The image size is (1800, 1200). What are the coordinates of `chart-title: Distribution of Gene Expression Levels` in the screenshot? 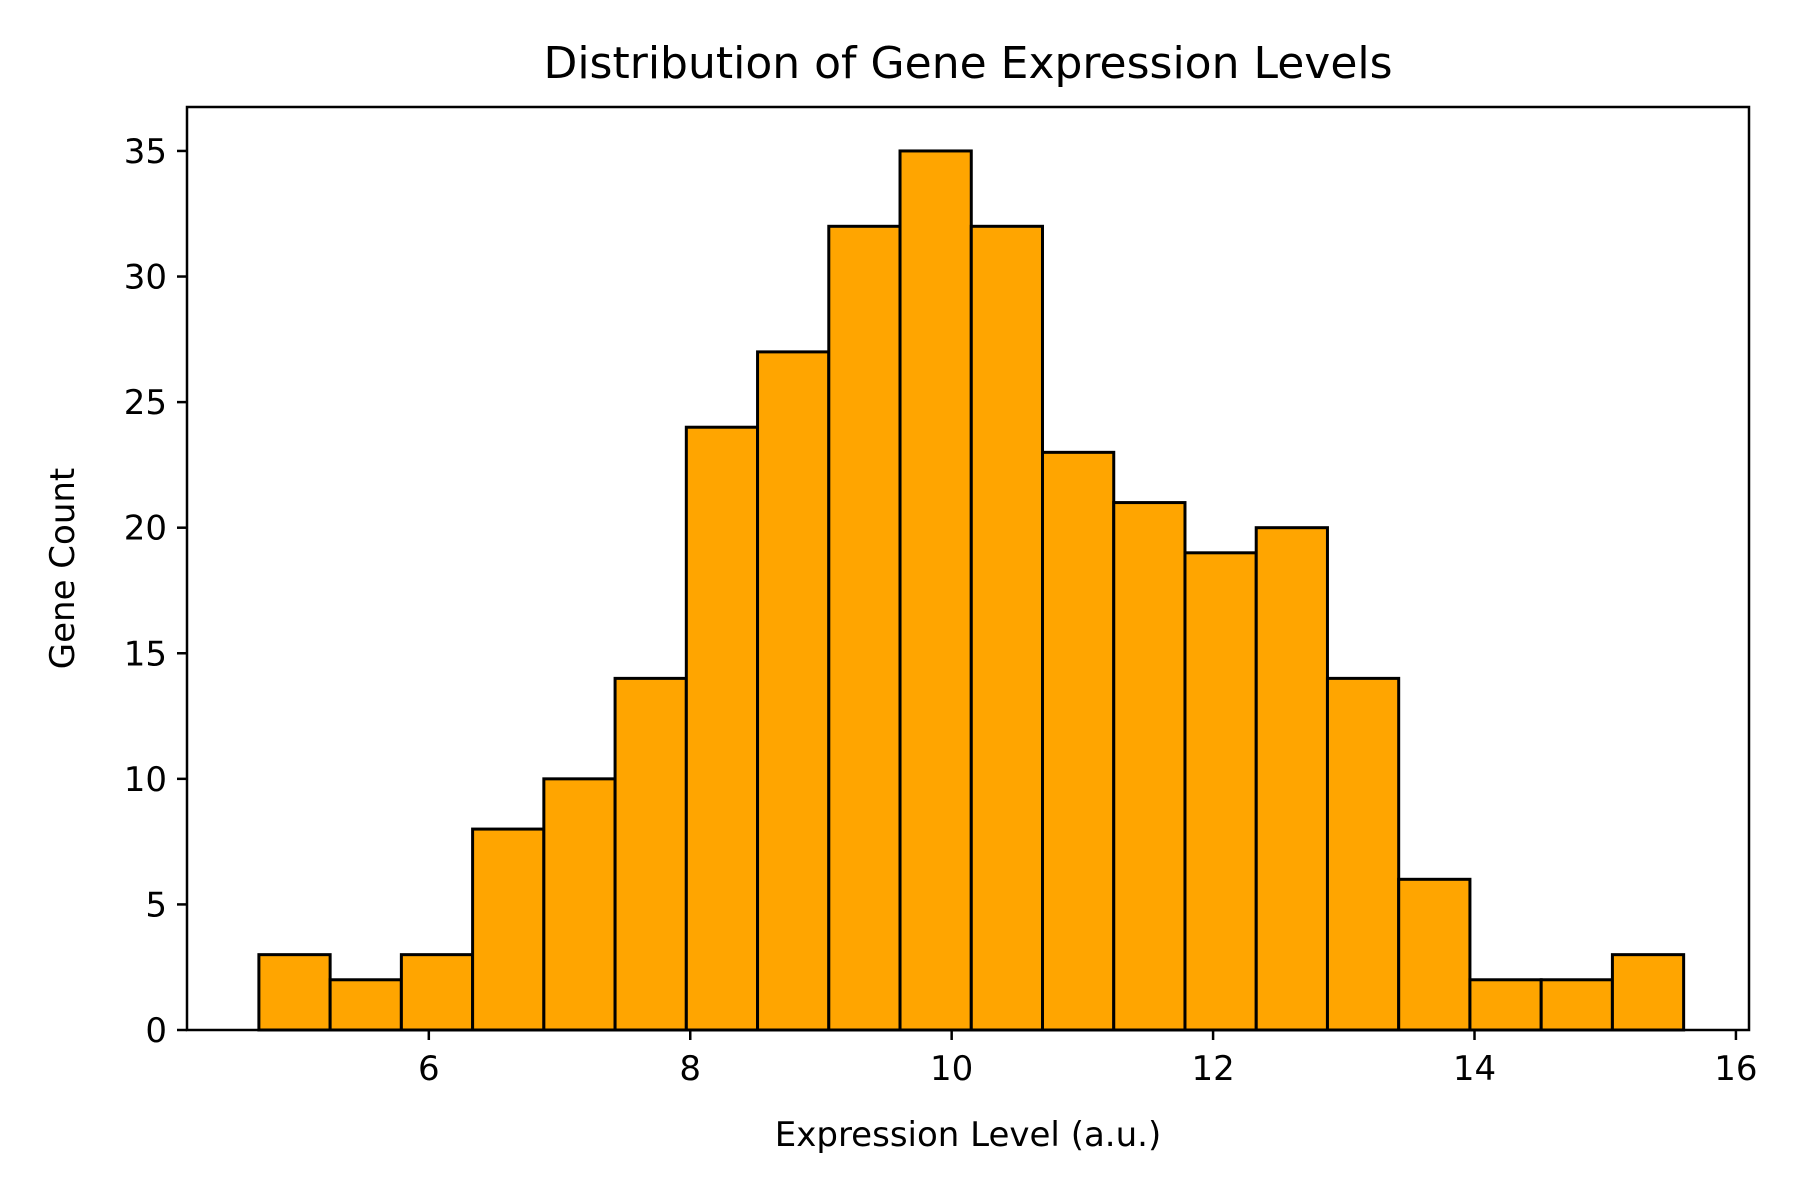 It's located at (967, 63).